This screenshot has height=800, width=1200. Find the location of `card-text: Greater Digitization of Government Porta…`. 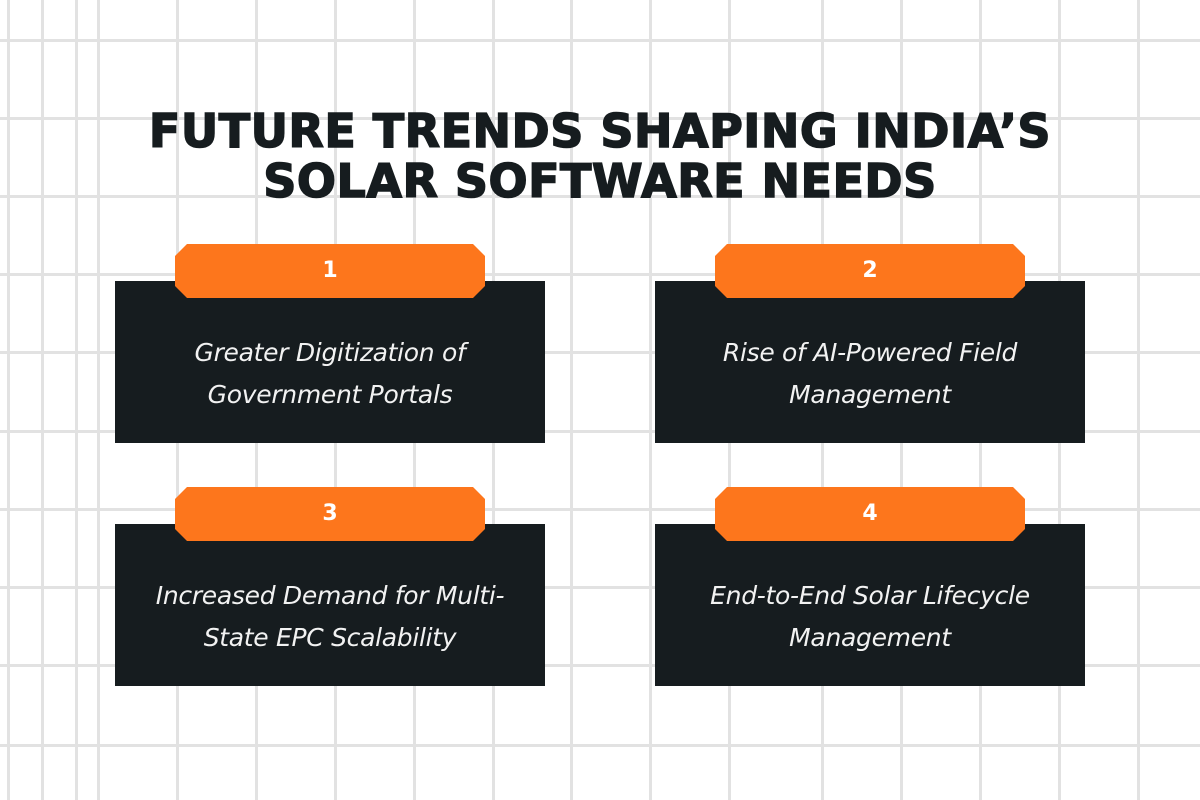

card-text: Greater Digitization of Government Porta… is located at coordinates (330, 374).